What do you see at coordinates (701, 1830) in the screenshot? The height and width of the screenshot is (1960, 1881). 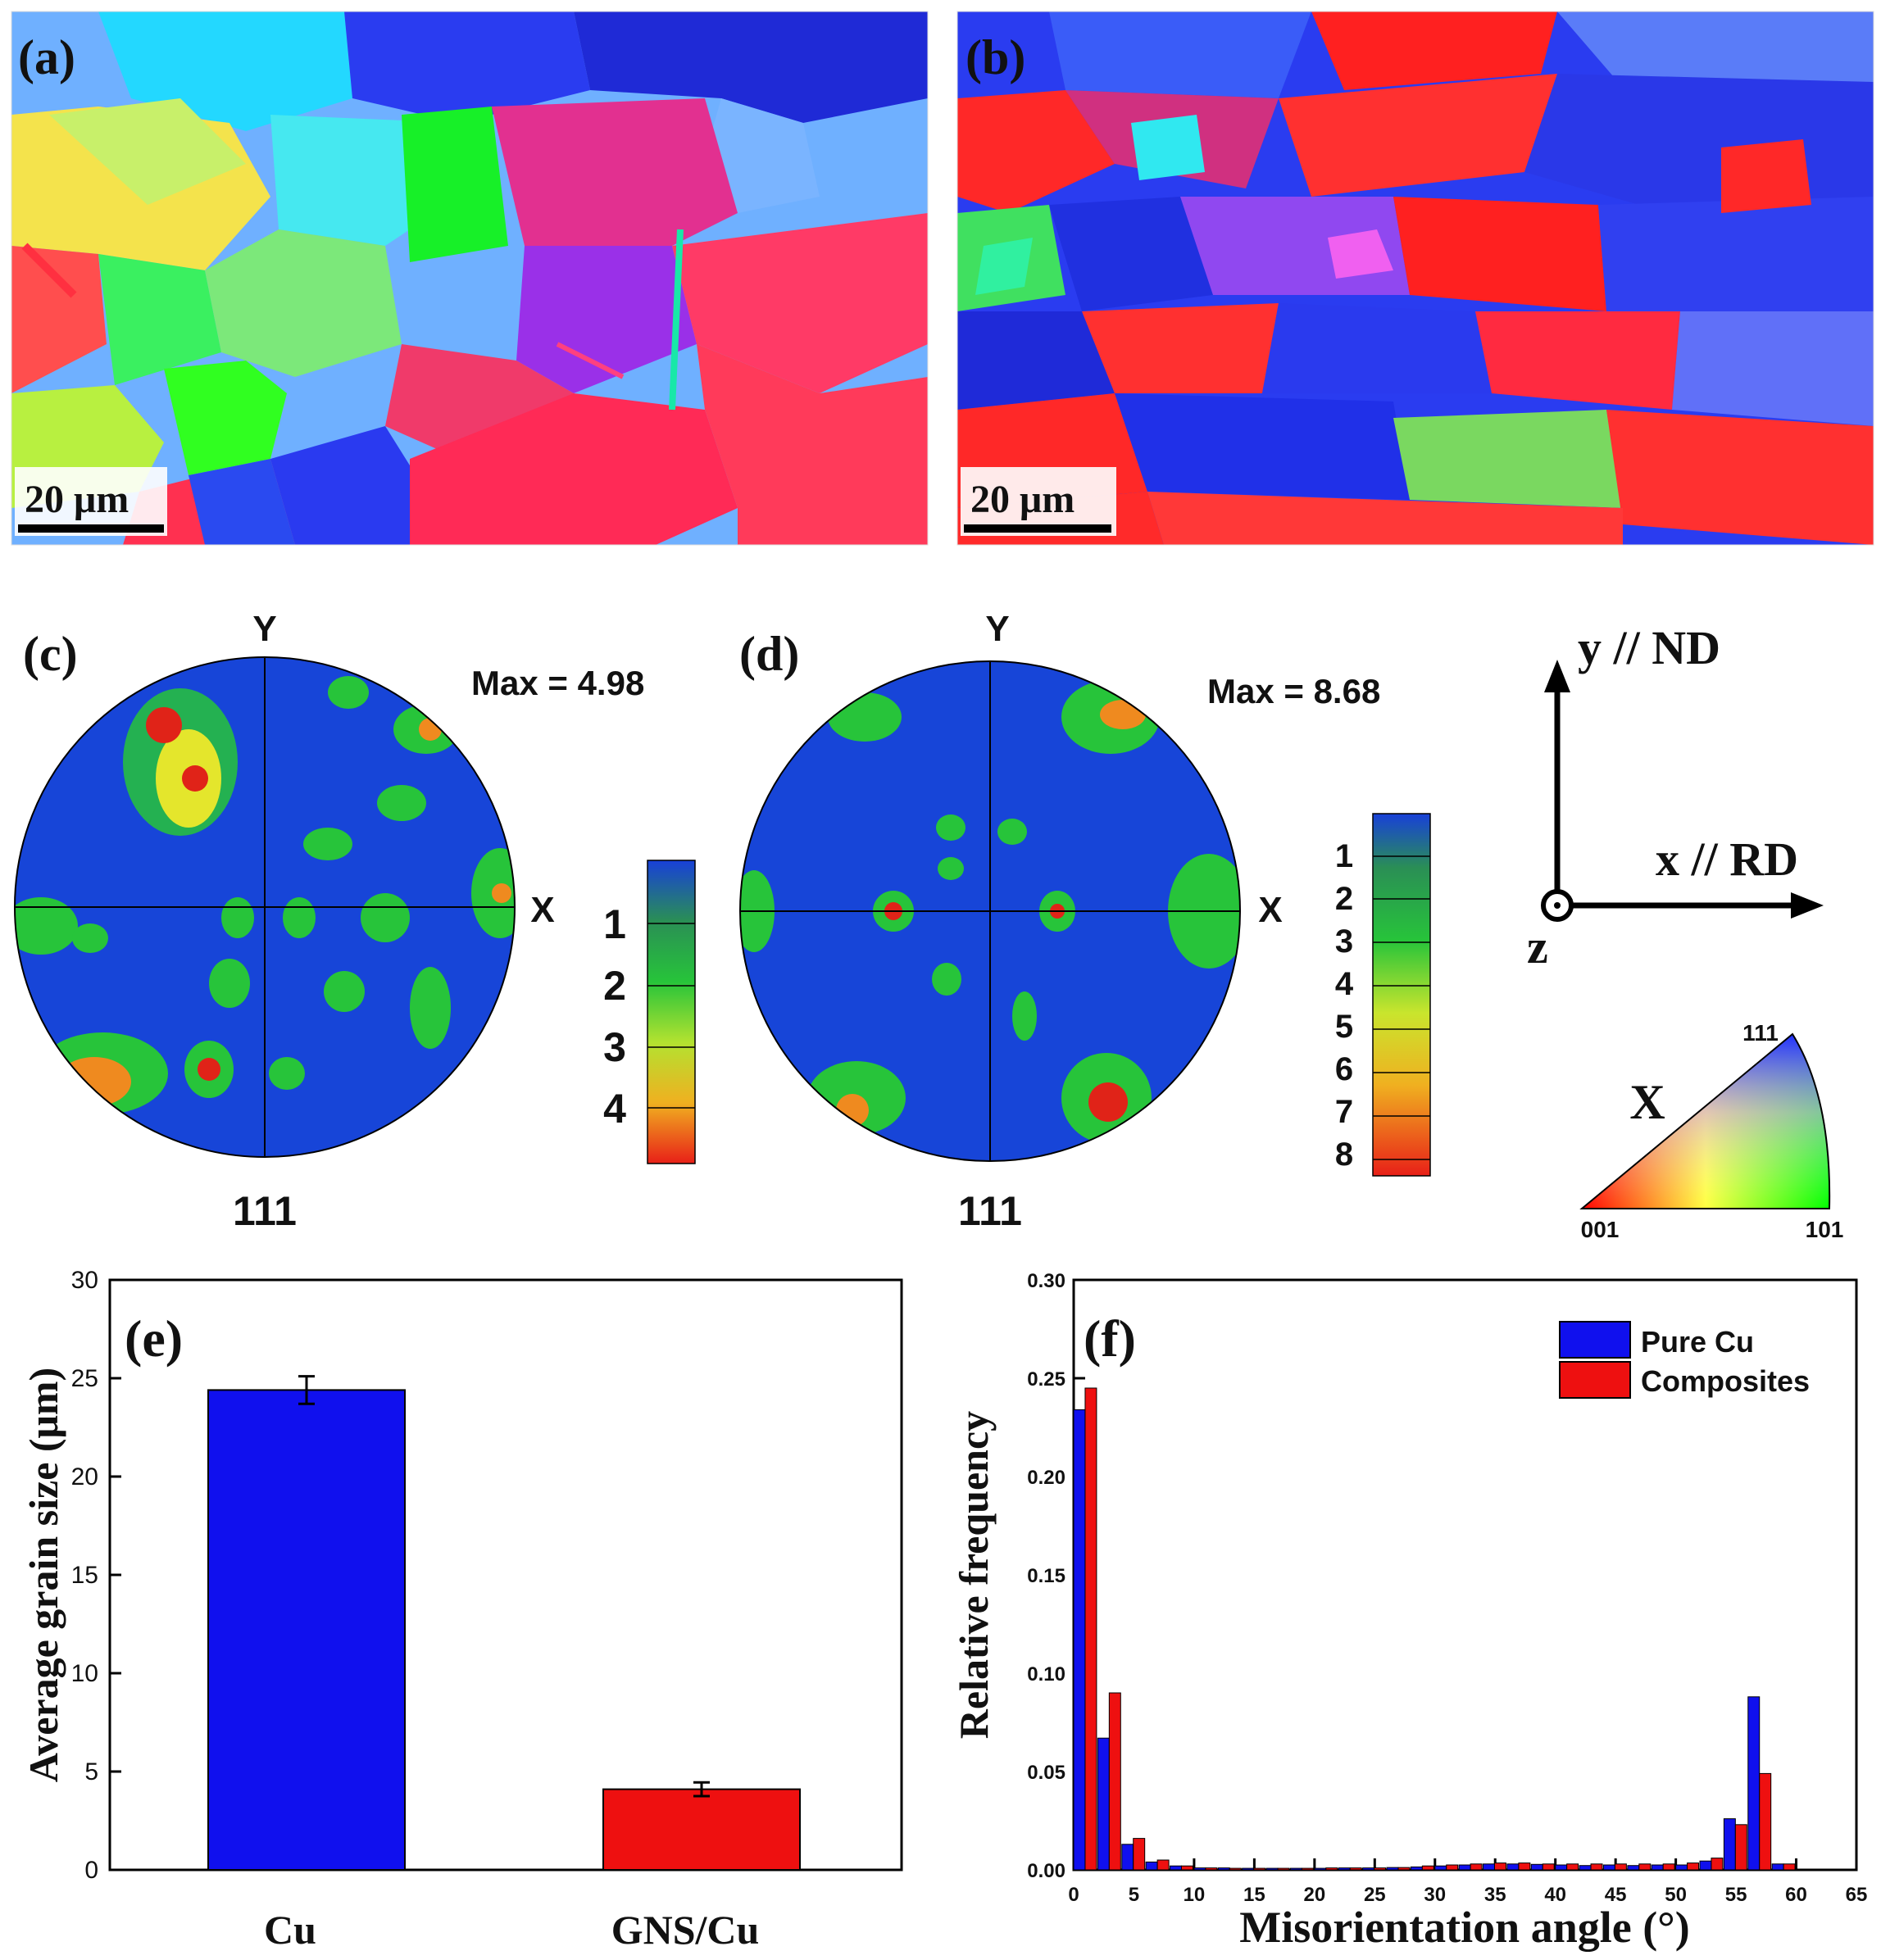 I see `chart-e-bar` at bounding box center [701, 1830].